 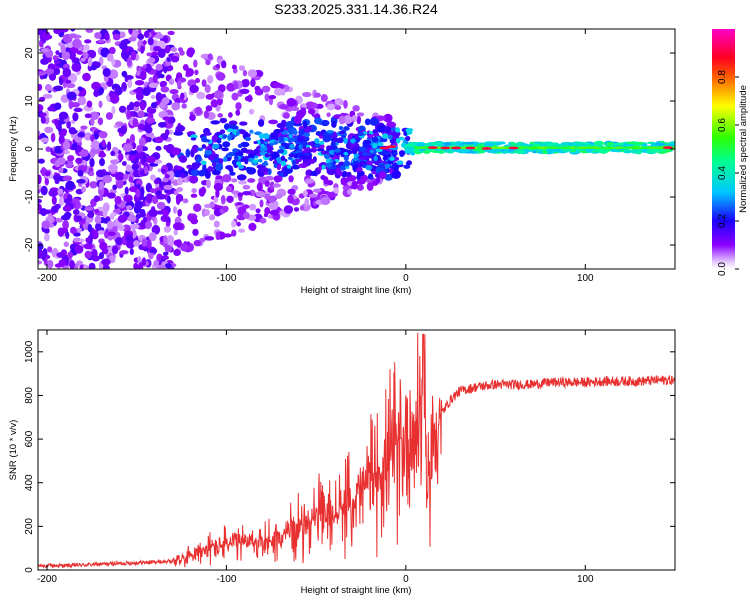 What do you see at coordinates (13, 148) in the screenshot?
I see `spectrogram-y-axis-label: Frequency (Hz)` at bounding box center [13, 148].